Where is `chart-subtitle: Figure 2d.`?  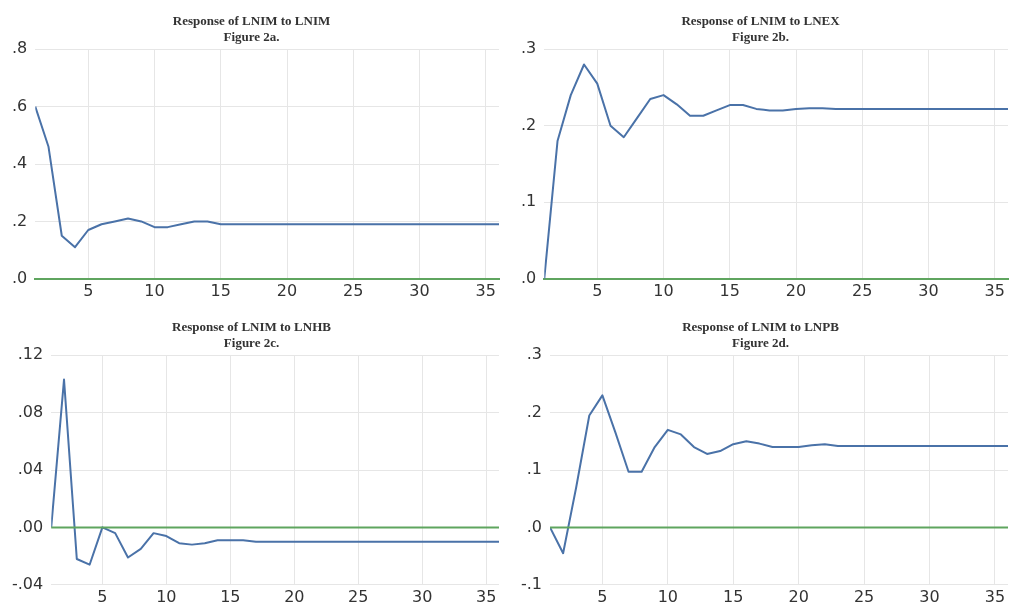
chart-subtitle: Figure 2d. is located at coordinates (760, 342).